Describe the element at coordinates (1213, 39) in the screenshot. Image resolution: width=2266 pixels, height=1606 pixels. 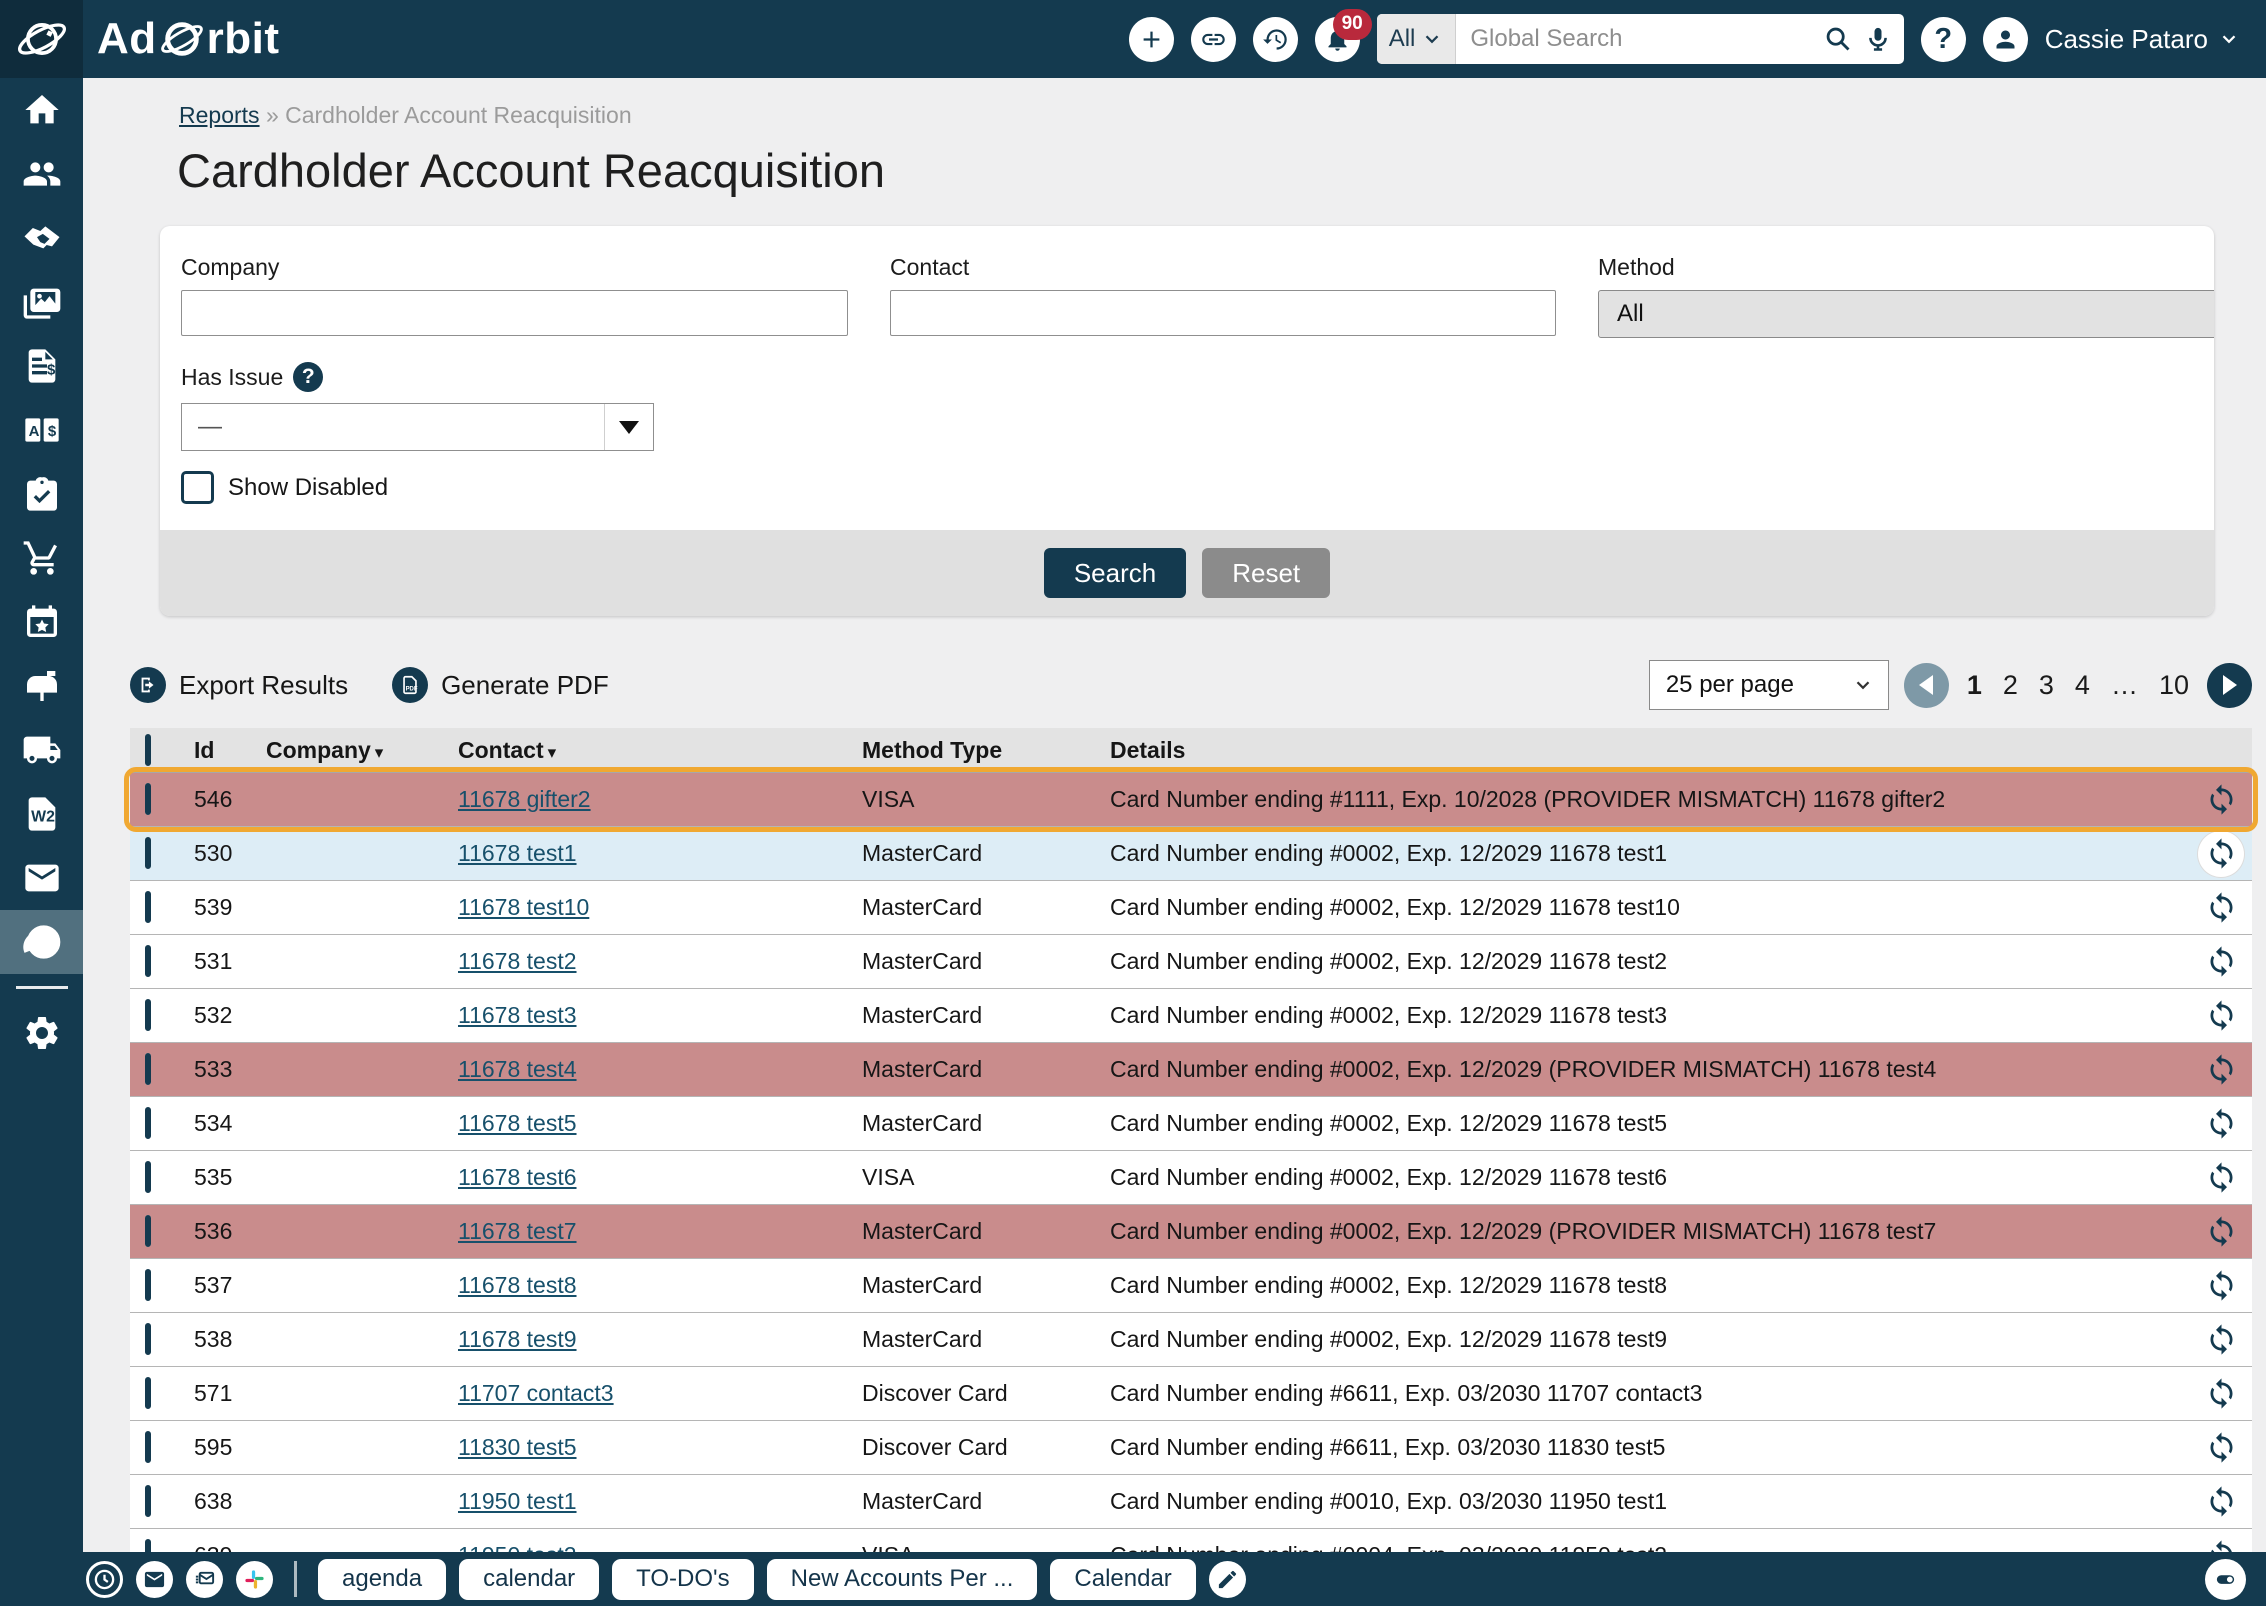
I see `quick-link-button` at that location.